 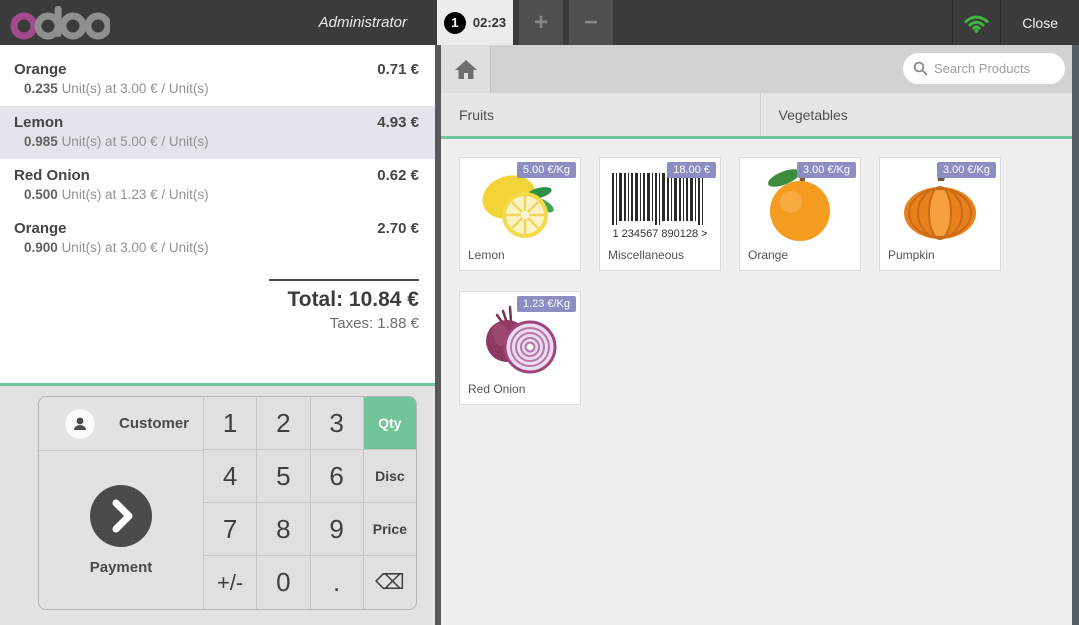 What do you see at coordinates (221, 247) in the screenshot?
I see `order-line-detail: 0.900 Unit(s) at 3.00 € / Unit(s)` at bounding box center [221, 247].